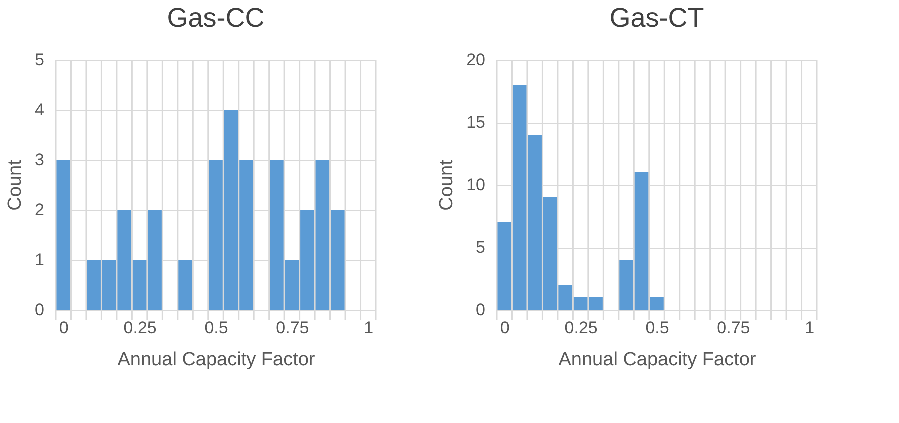 This screenshot has width=899, height=423. What do you see at coordinates (39, 160) in the screenshot?
I see `y-tick-label: 3` at bounding box center [39, 160].